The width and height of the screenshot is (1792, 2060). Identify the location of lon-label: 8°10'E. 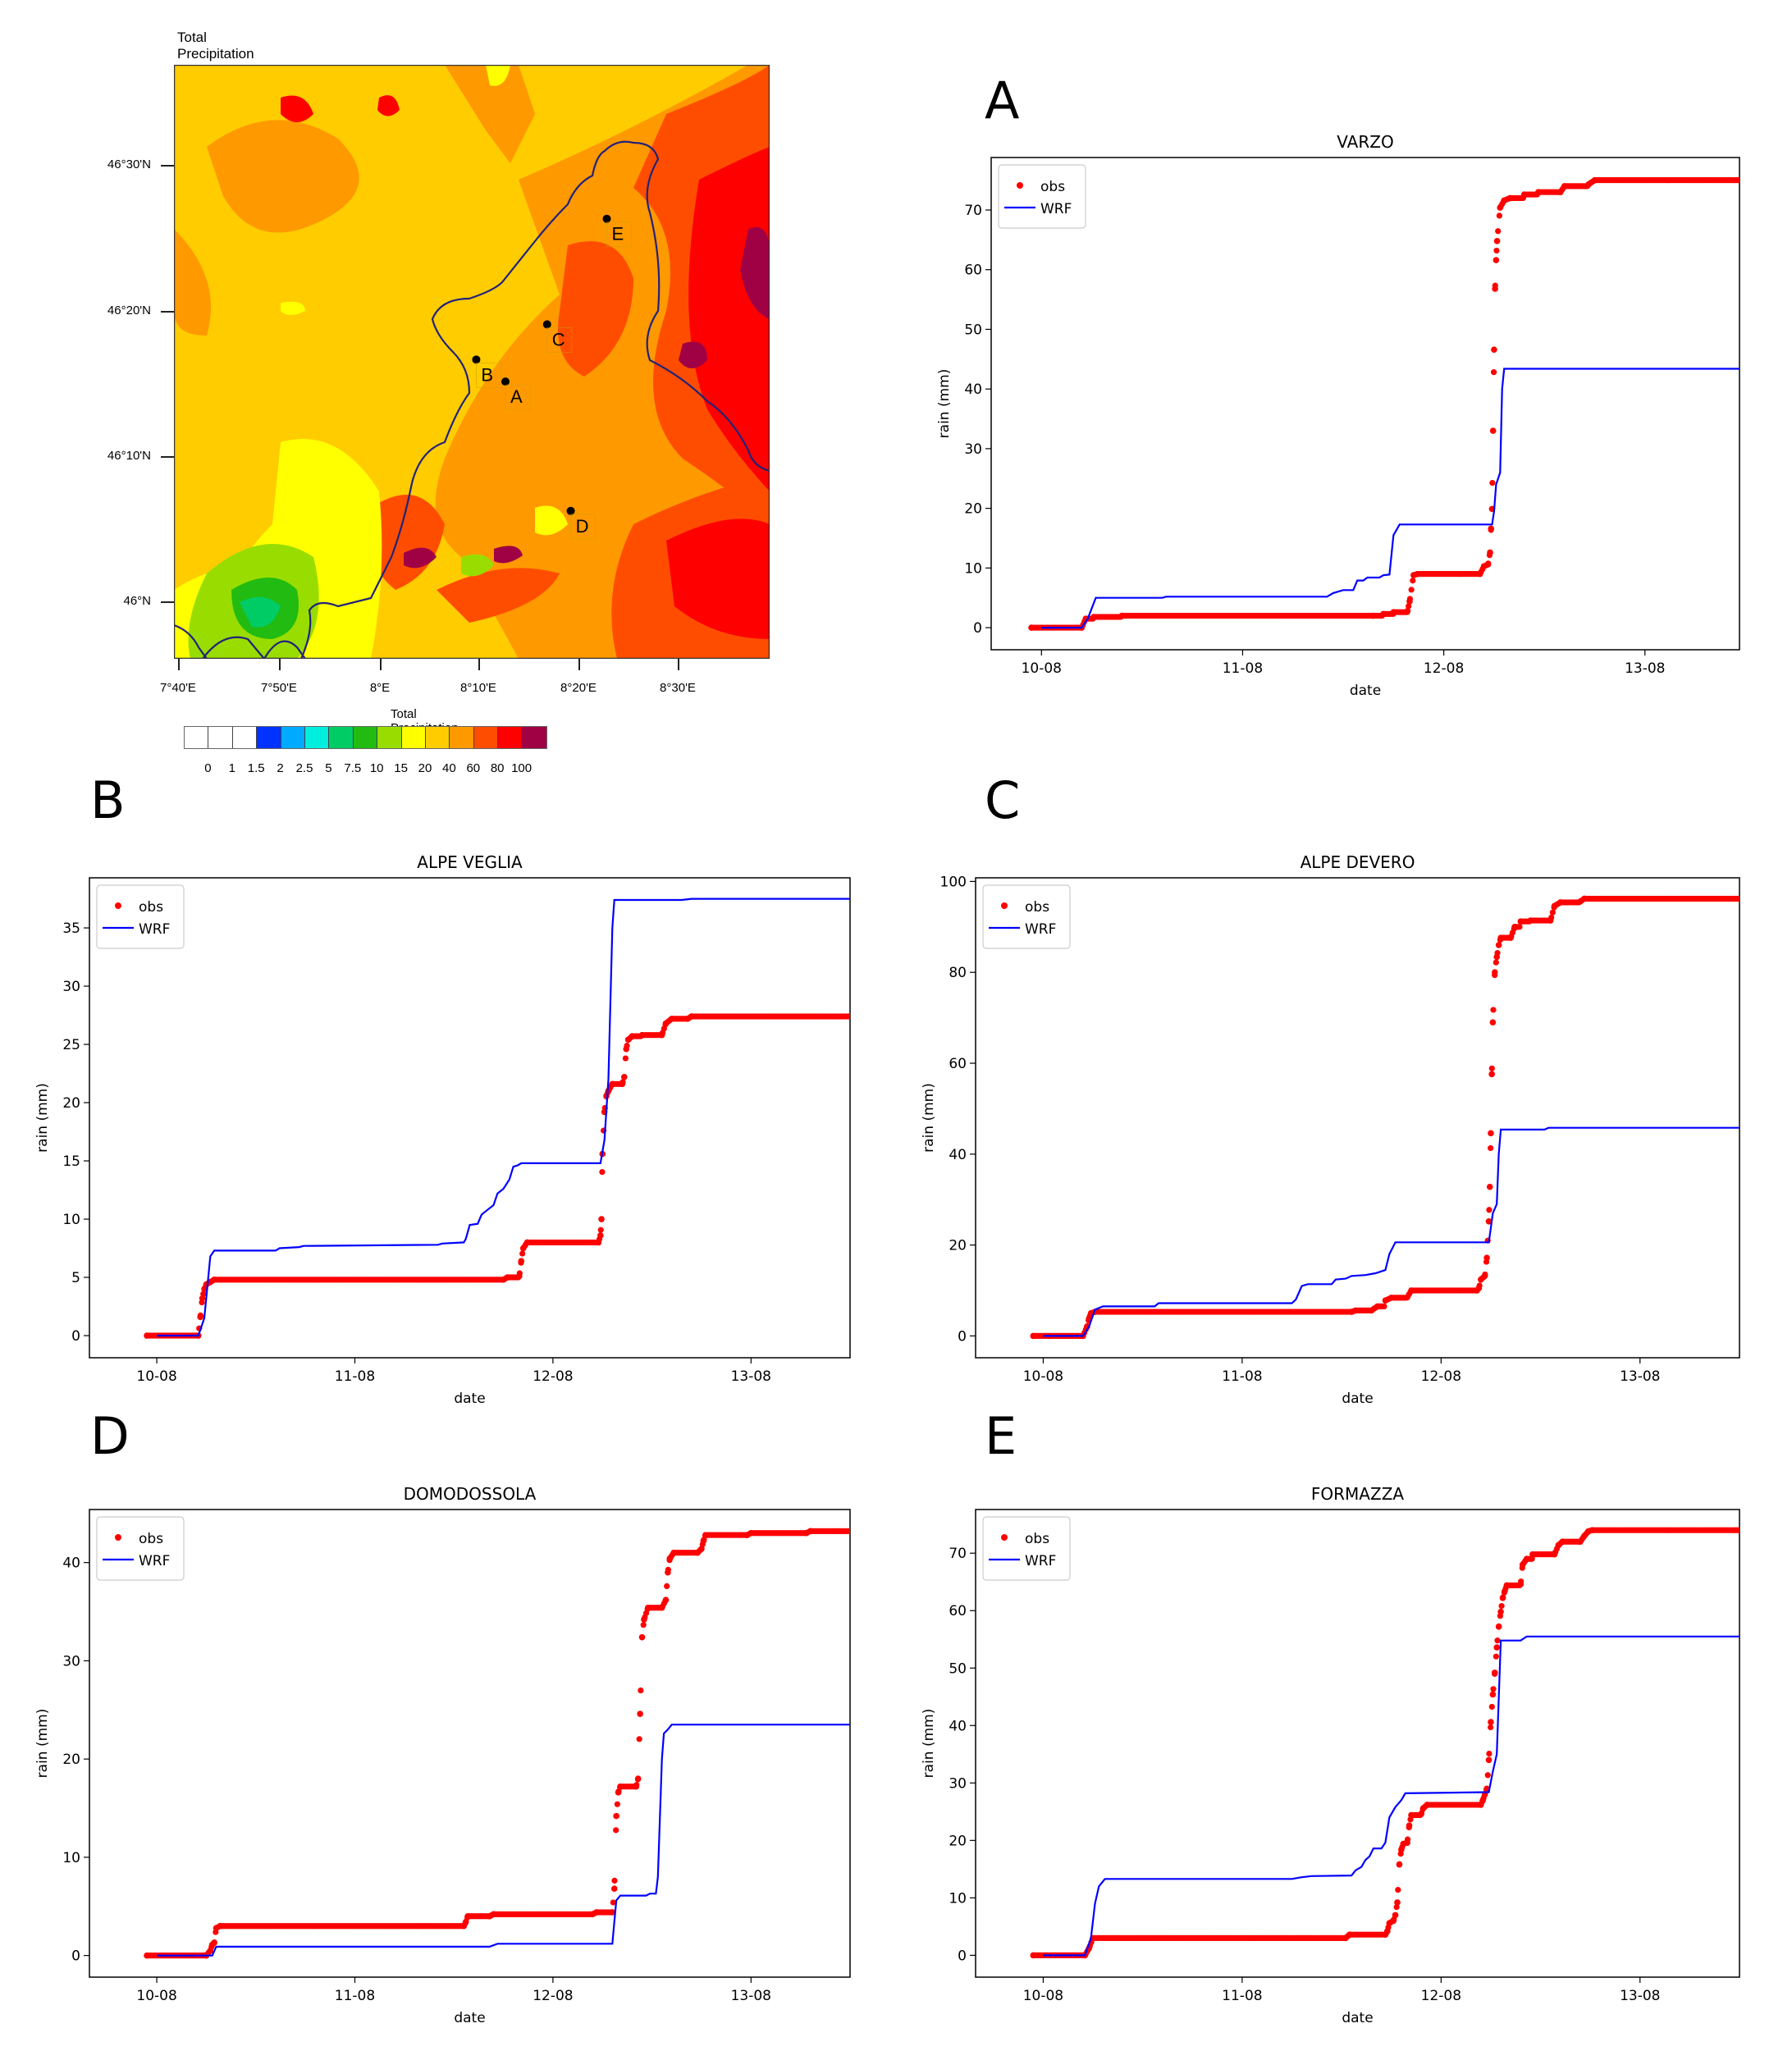
(478, 688).